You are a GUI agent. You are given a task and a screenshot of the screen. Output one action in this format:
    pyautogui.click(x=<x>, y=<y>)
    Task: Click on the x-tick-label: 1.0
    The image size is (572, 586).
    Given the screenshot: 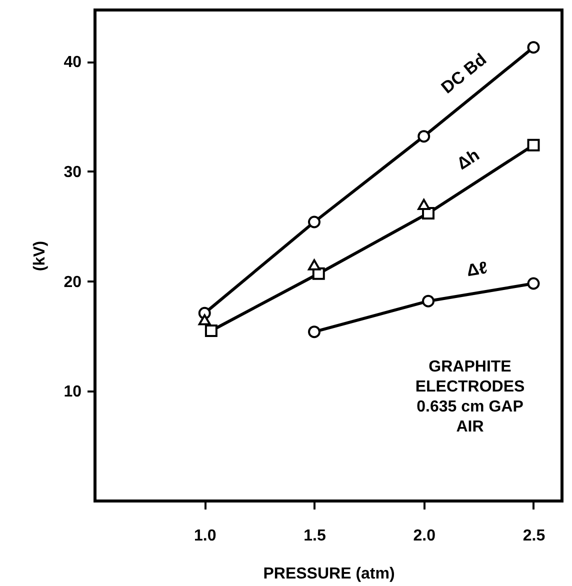 What is the action you would take?
    pyautogui.click(x=205, y=536)
    